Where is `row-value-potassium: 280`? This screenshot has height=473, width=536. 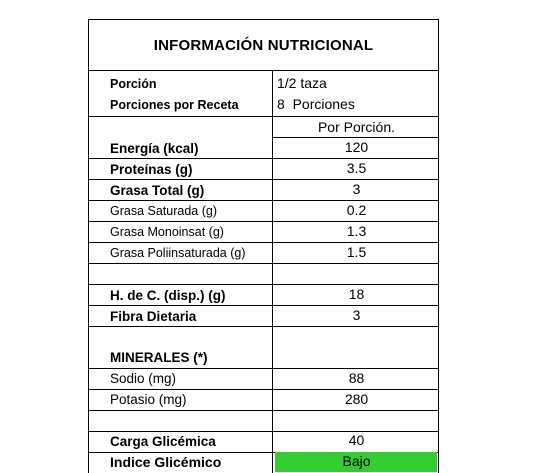 row-value-potassium: 280 is located at coordinates (356, 399).